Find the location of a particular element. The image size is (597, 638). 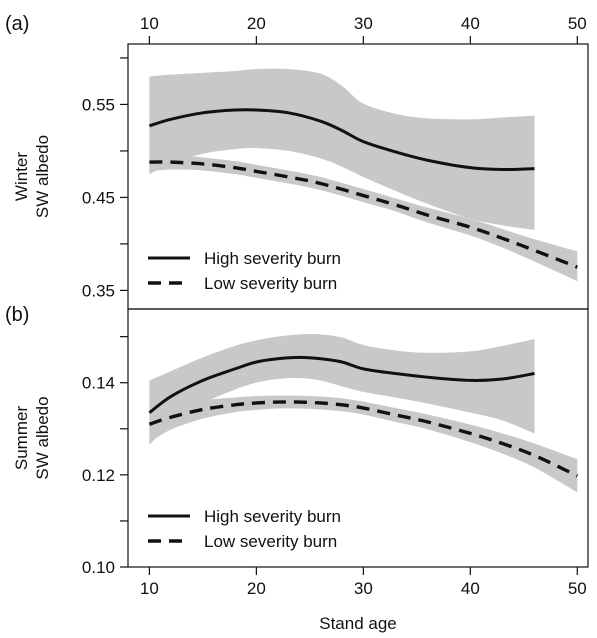

x-tick-label-bottom: 40 is located at coordinates (470, 588).